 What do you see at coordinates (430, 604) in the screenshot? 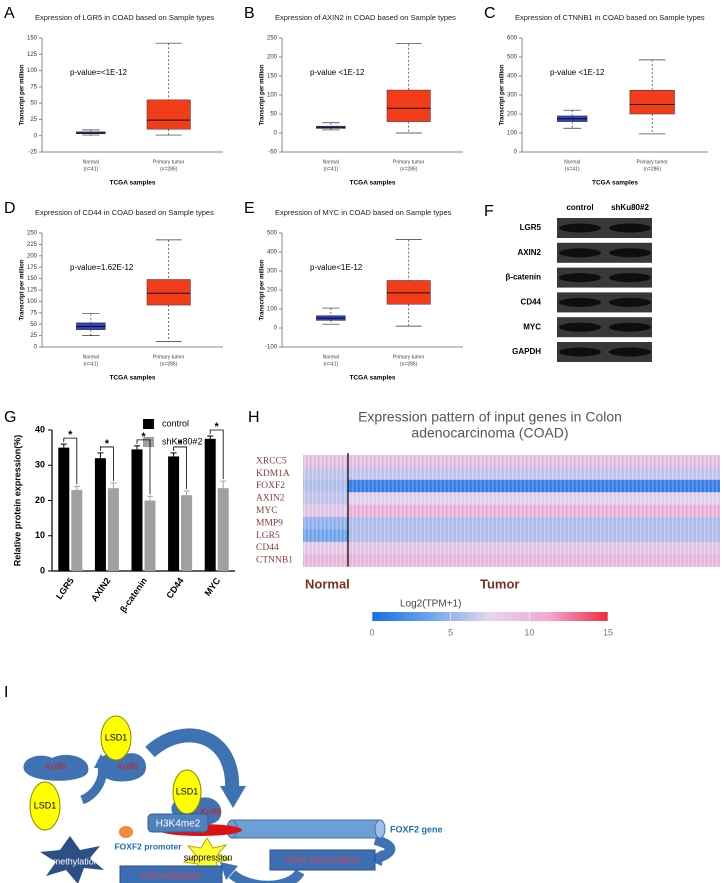
I see `colorbar-title: Log2(TPM+1)` at bounding box center [430, 604].